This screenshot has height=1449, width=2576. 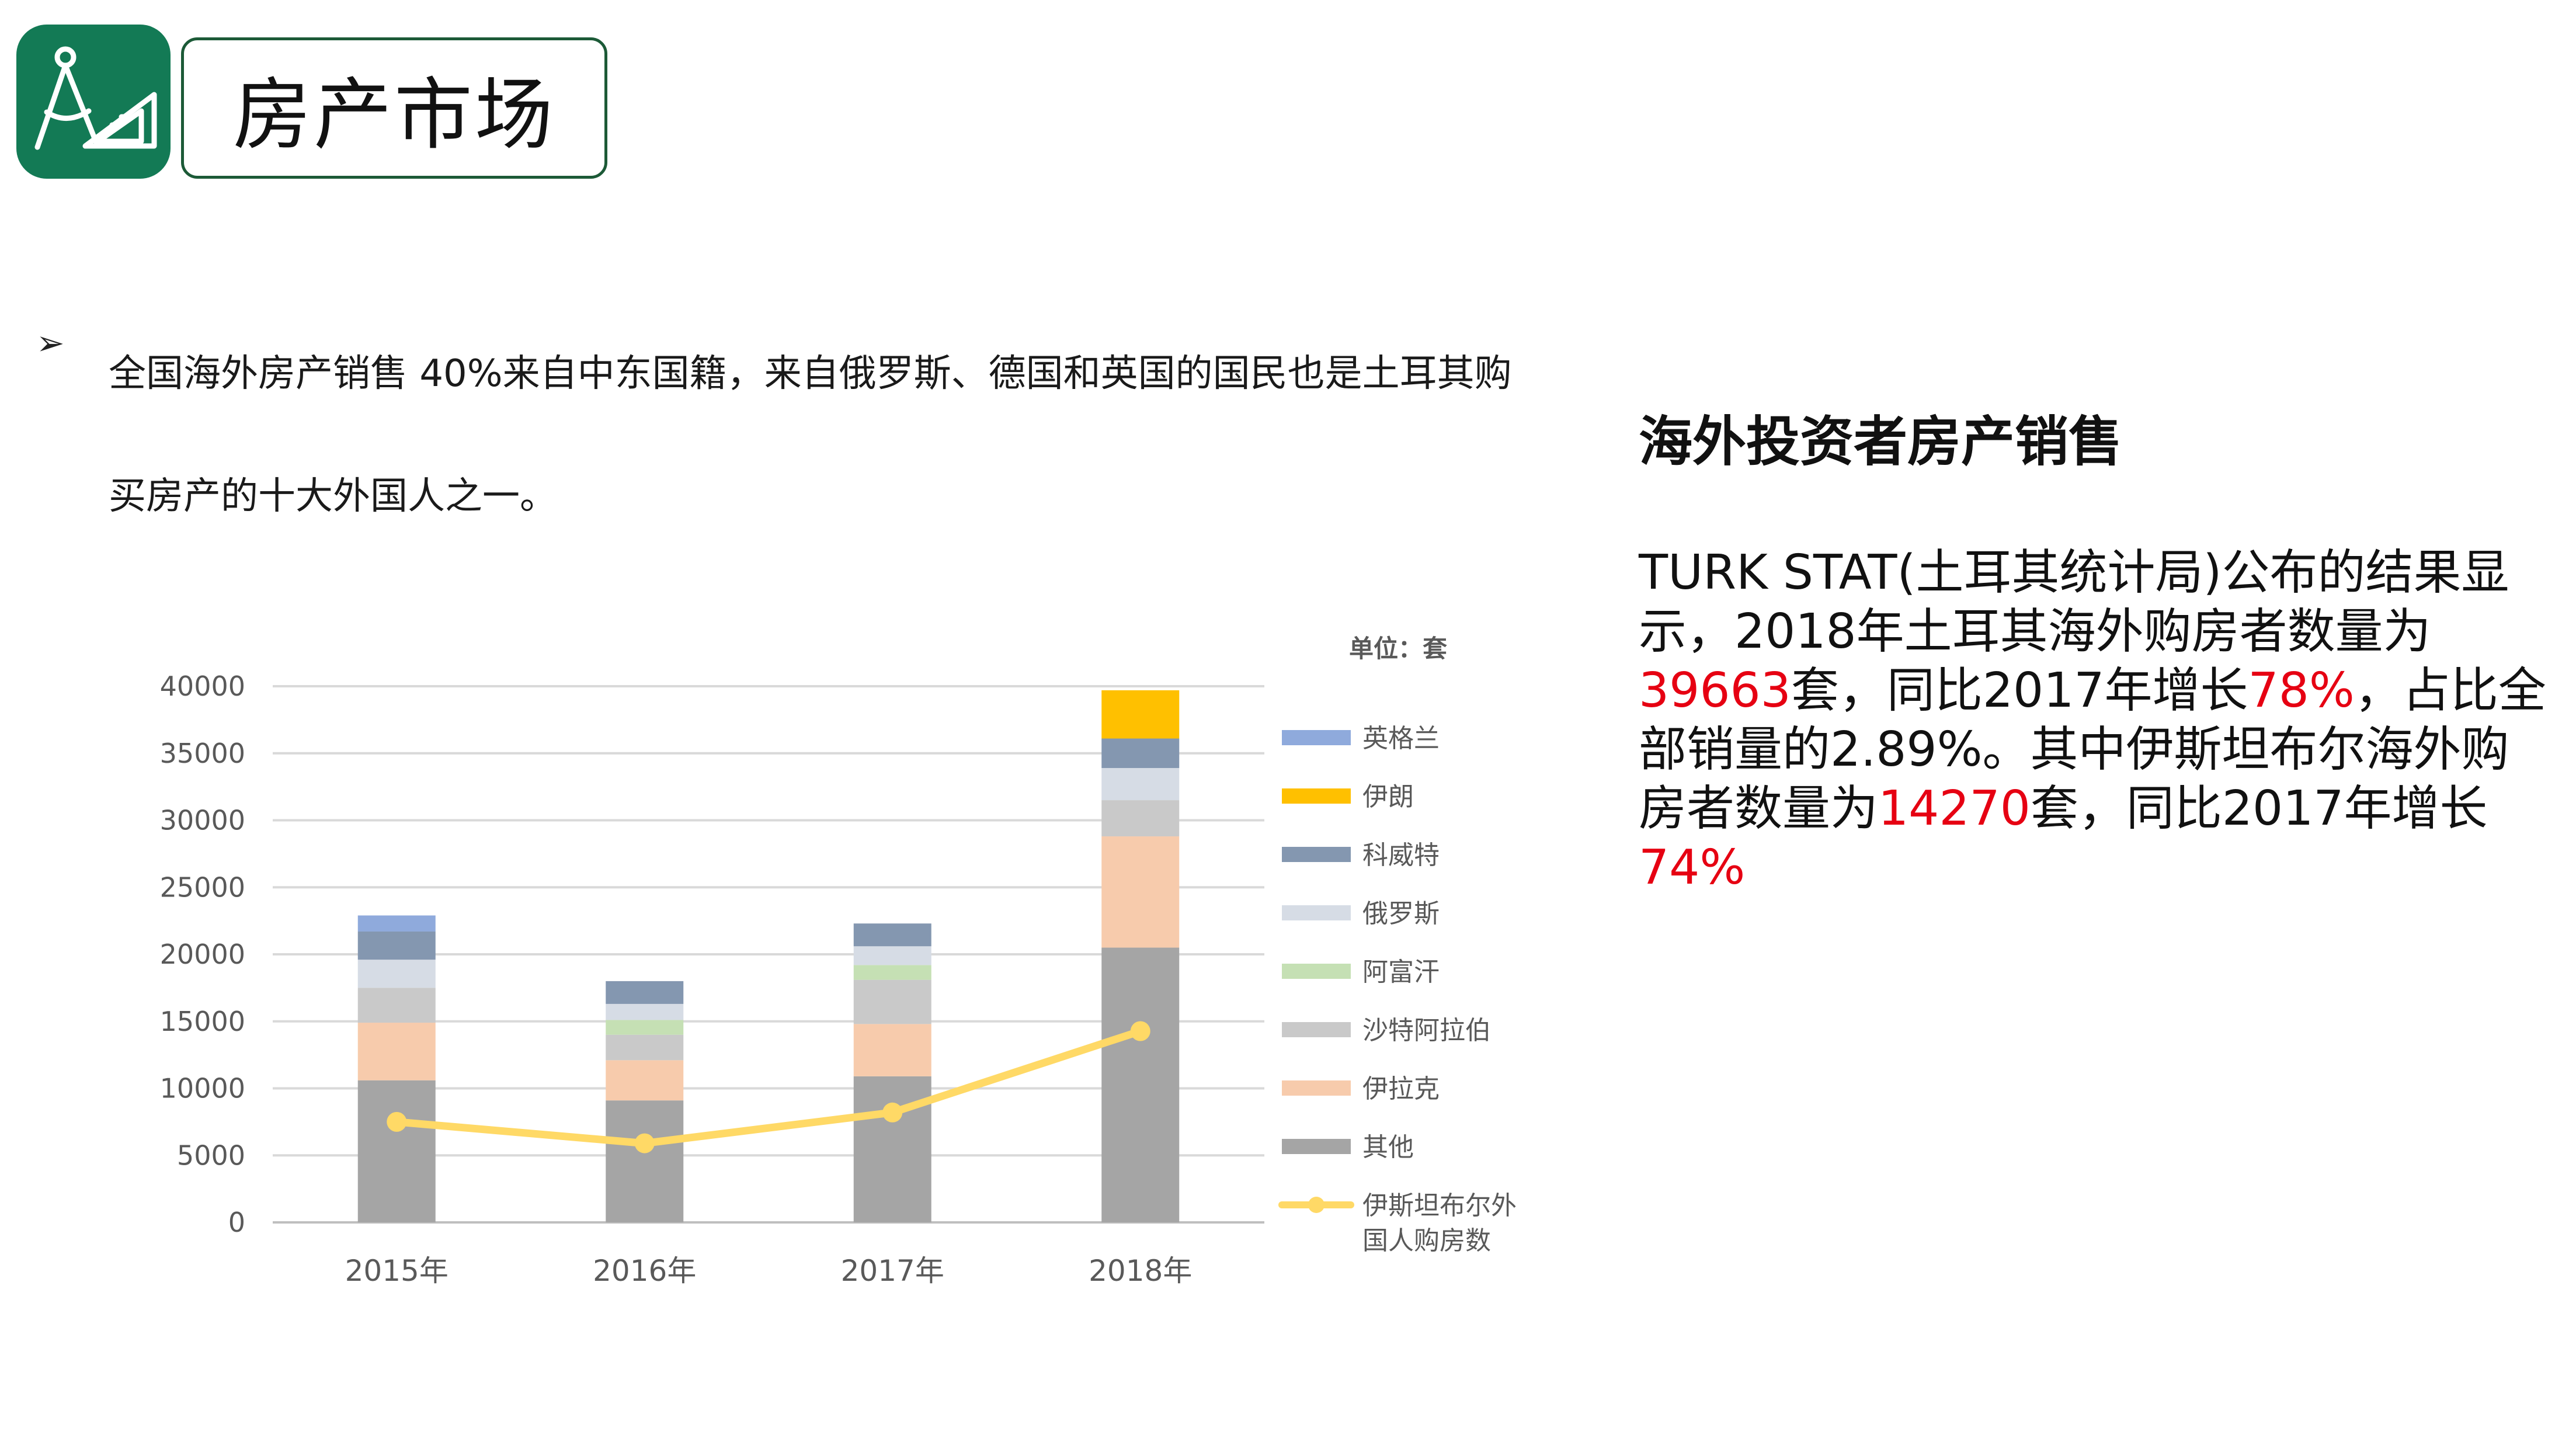 I want to click on legend-label: 俄罗斯, so click(x=1401, y=914).